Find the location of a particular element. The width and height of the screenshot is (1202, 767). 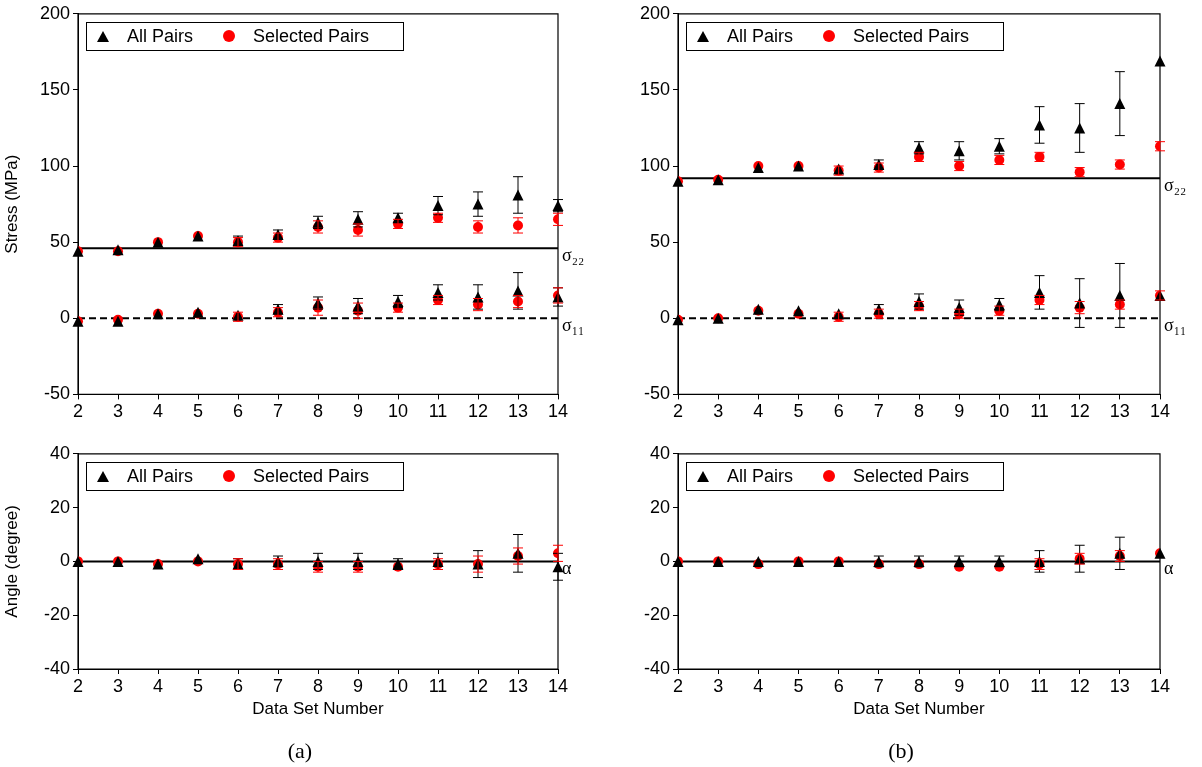

y-axis-title: Angle (degree) is located at coordinates (11, 561).